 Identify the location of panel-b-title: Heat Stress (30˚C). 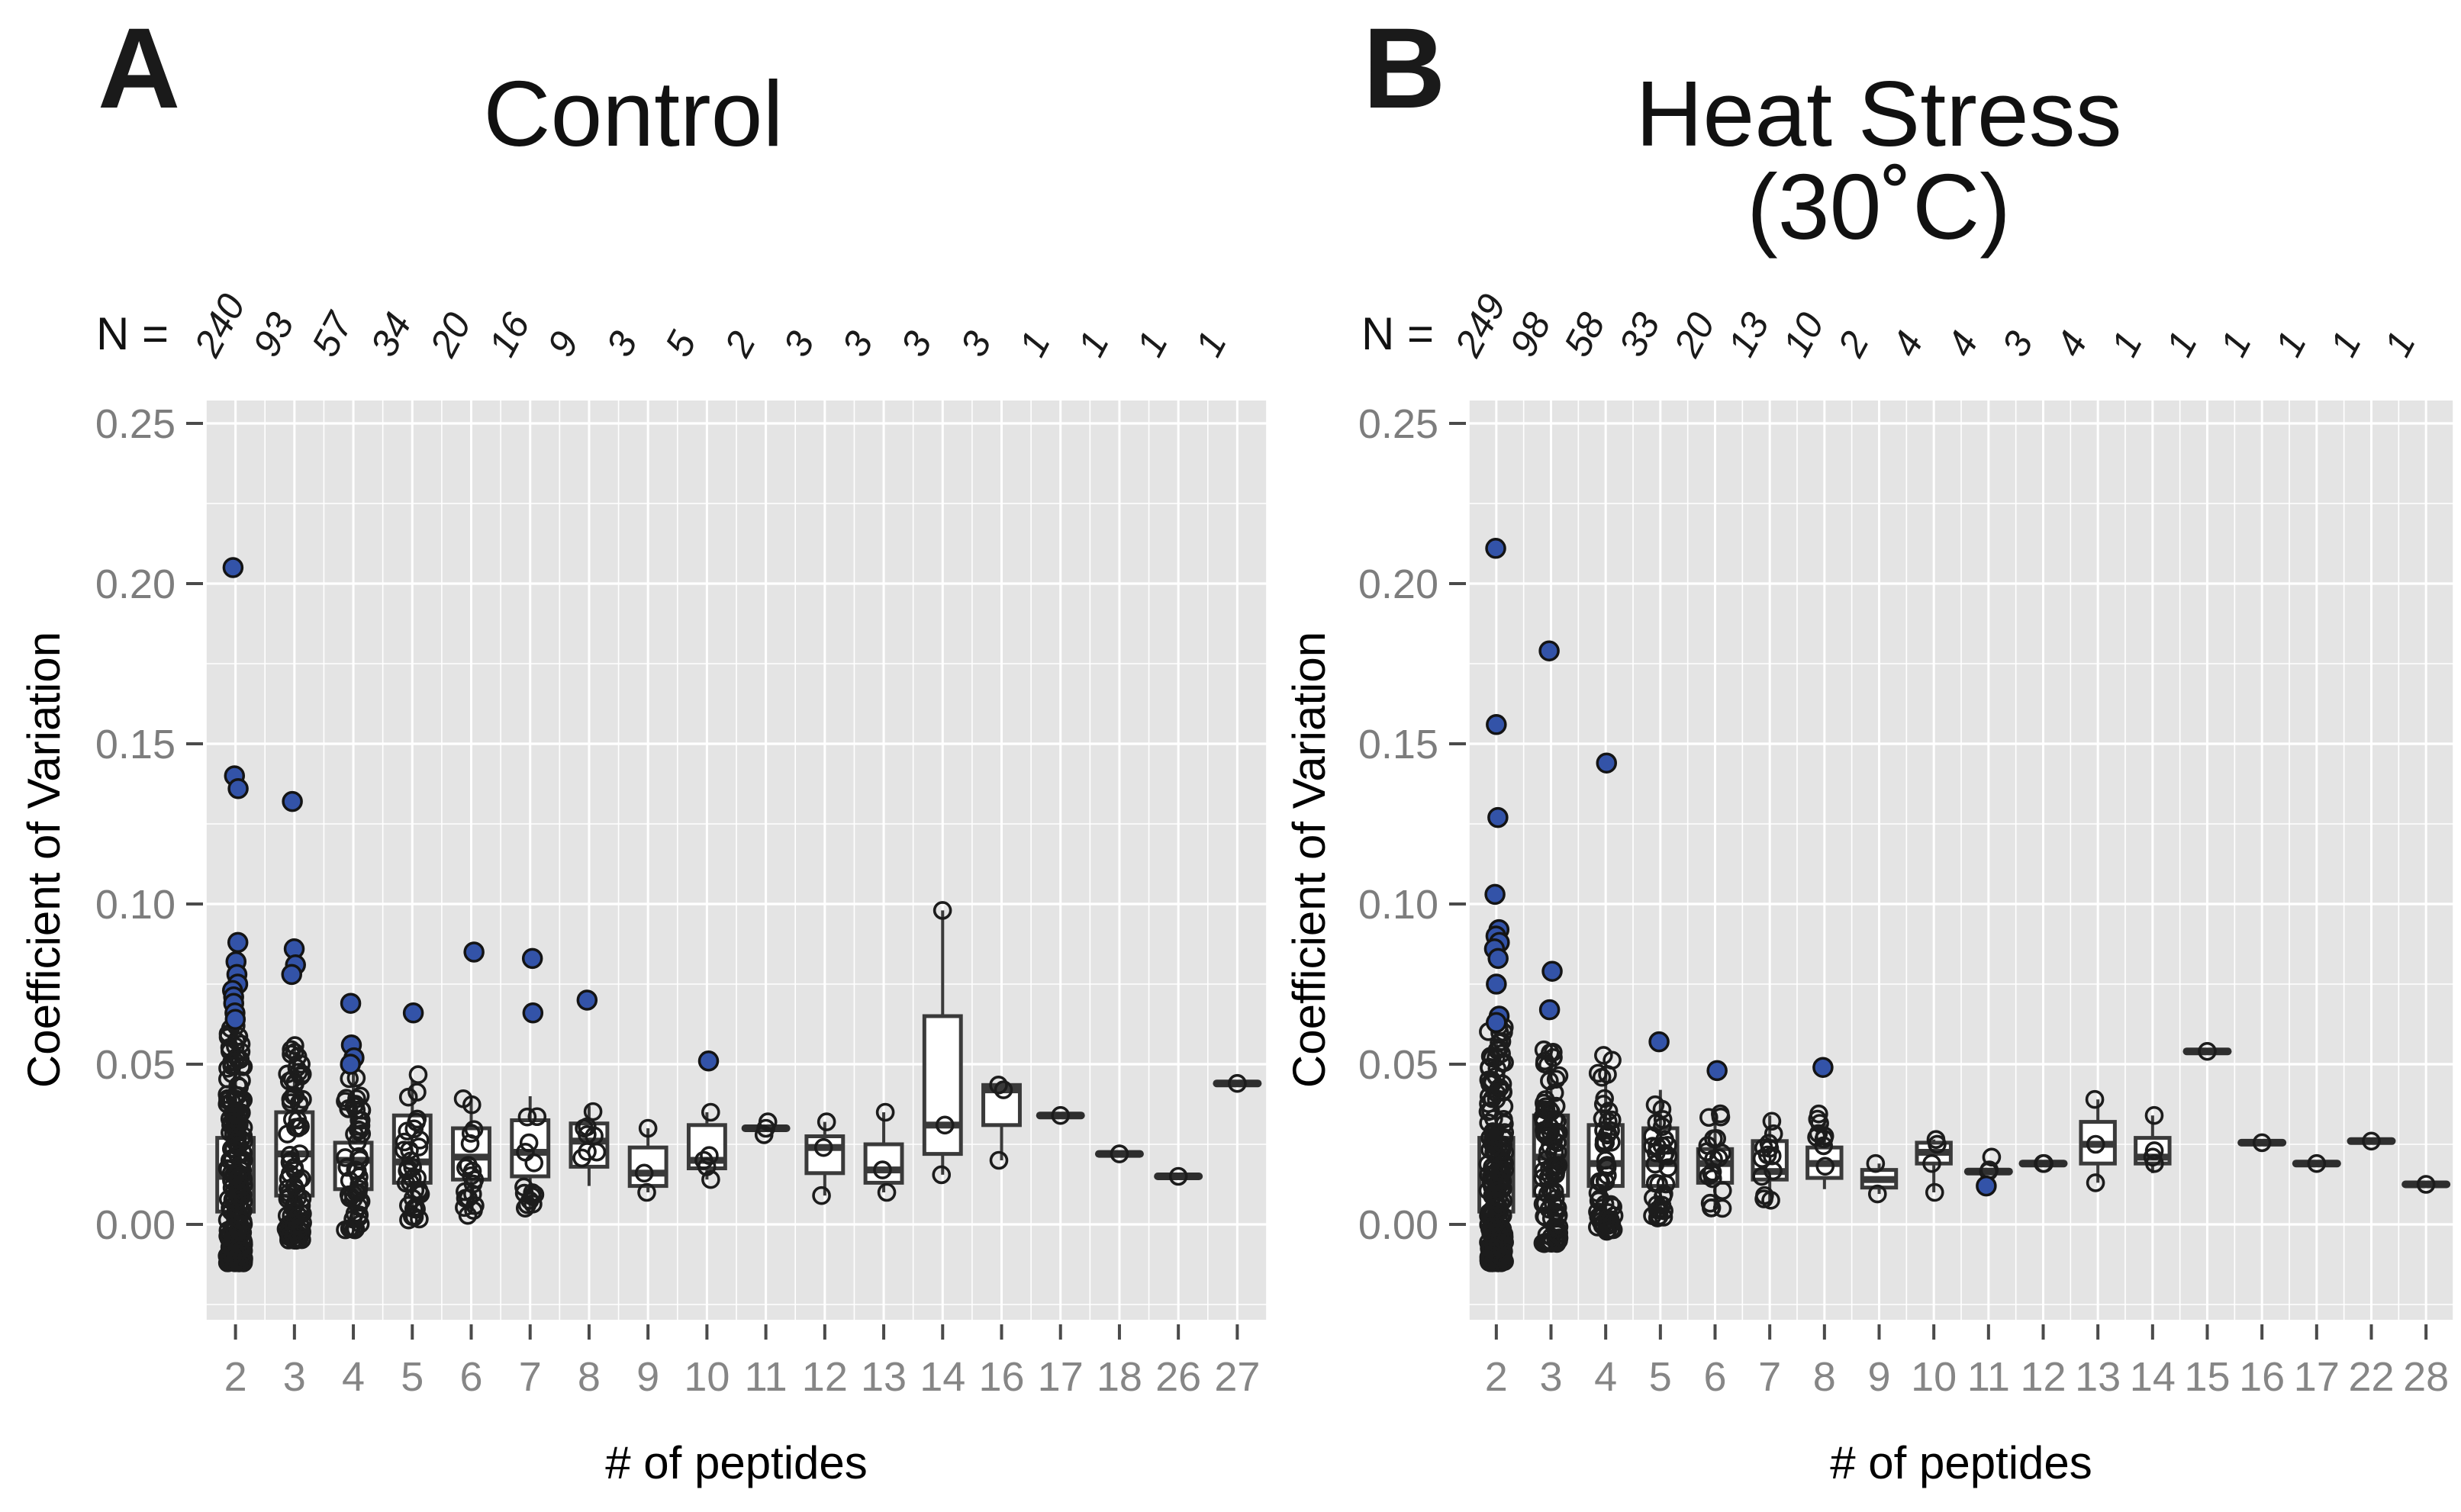
(1879, 161).